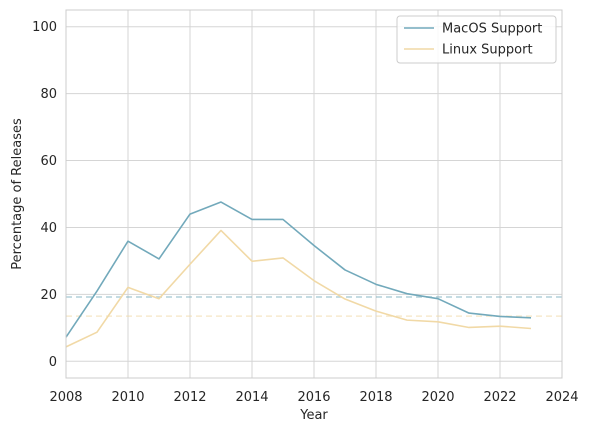 The width and height of the screenshot is (589, 432). Describe the element at coordinates (44, 27) in the screenshot. I see `y-tick-label: 100` at that location.